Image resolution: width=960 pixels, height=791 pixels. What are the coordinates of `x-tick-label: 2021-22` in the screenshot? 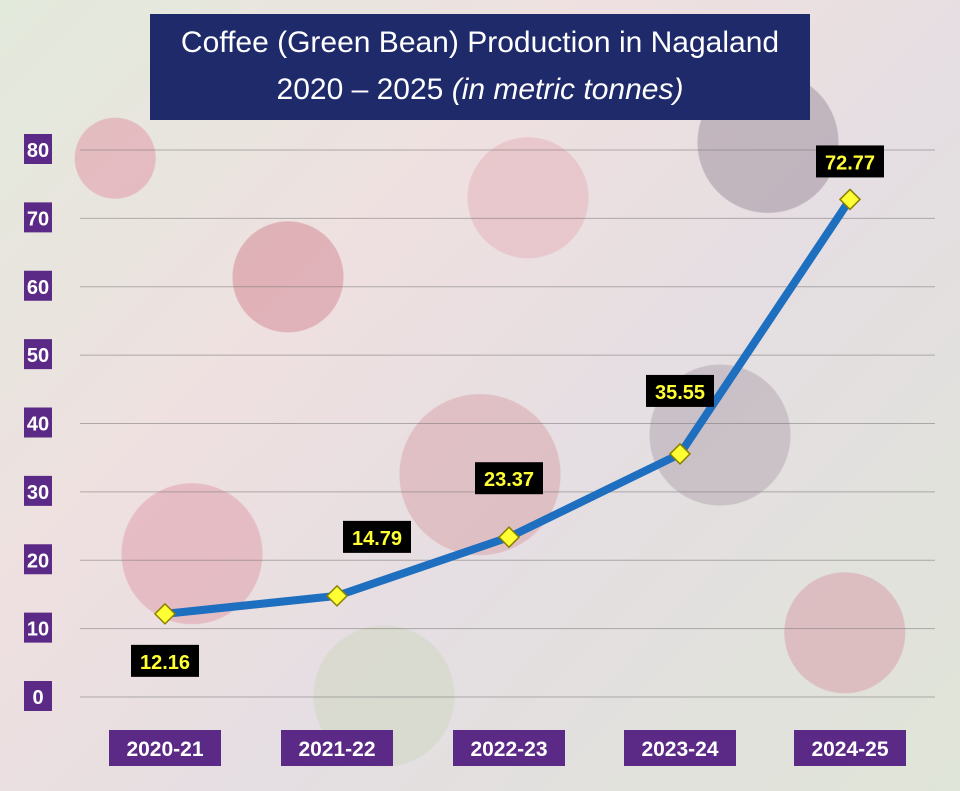 It's located at (336, 749).